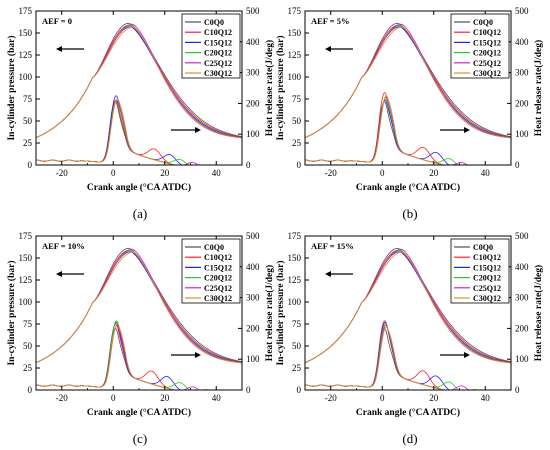 This screenshot has width=550, height=450. What do you see at coordinates (295, 280) in the screenshot?
I see `y-left-tick-label: 125` at bounding box center [295, 280].